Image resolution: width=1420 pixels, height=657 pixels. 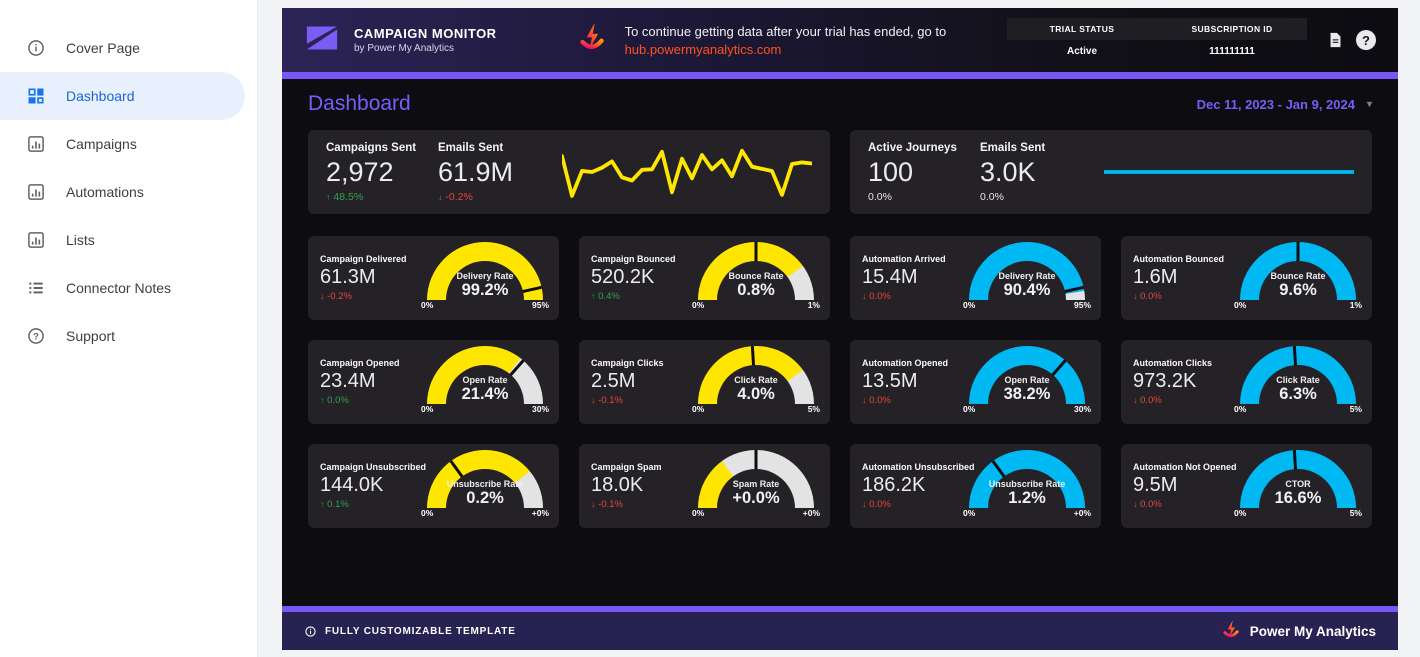 What do you see at coordinates (404, 48) in the screenshot?
I see `brand-subtitle: by Power My Analytics` at bounding box center [404, 48].